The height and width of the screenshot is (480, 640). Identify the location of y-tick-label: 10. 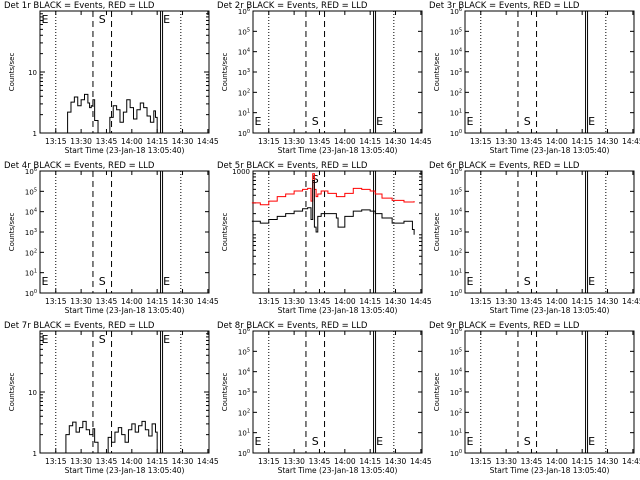
(32, 393).